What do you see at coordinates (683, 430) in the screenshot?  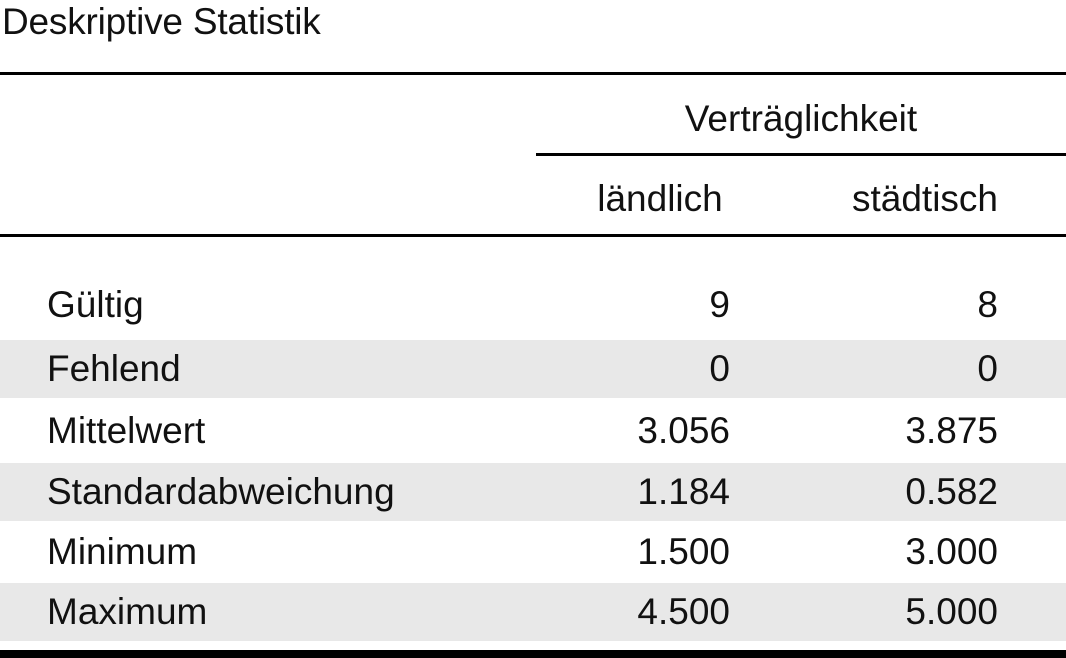 I see `cell-laendlich: 3.056` at bounding box center [683, 430].